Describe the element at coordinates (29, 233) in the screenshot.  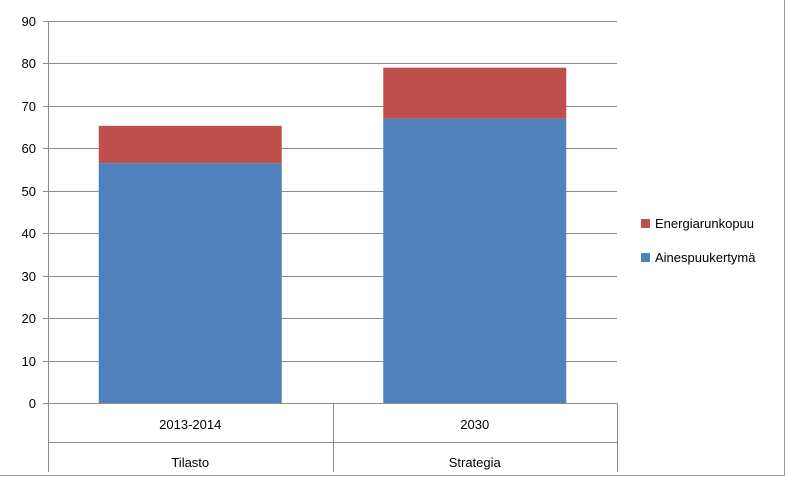
I see `y-tick-label: 40` at that location.